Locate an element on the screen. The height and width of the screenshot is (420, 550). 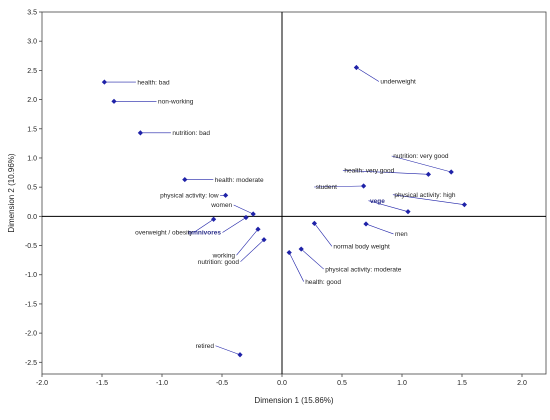
y-tick-label: -1.0 is located at coordinates (31, 275).